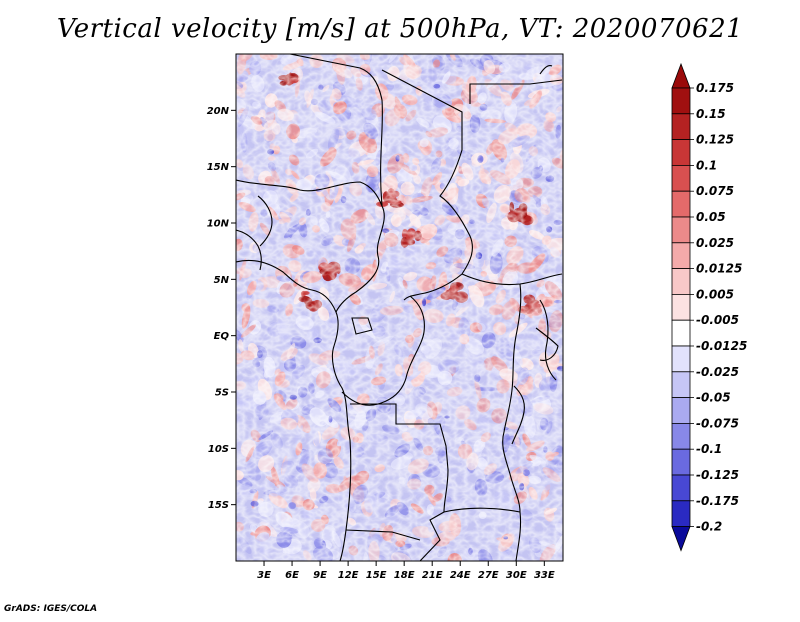 The image size is (800, 622). What do you see at coordinates (218, 505) in the screenshot?
I see `lat-tick-label: 15S` at bounding box center [218, 505].